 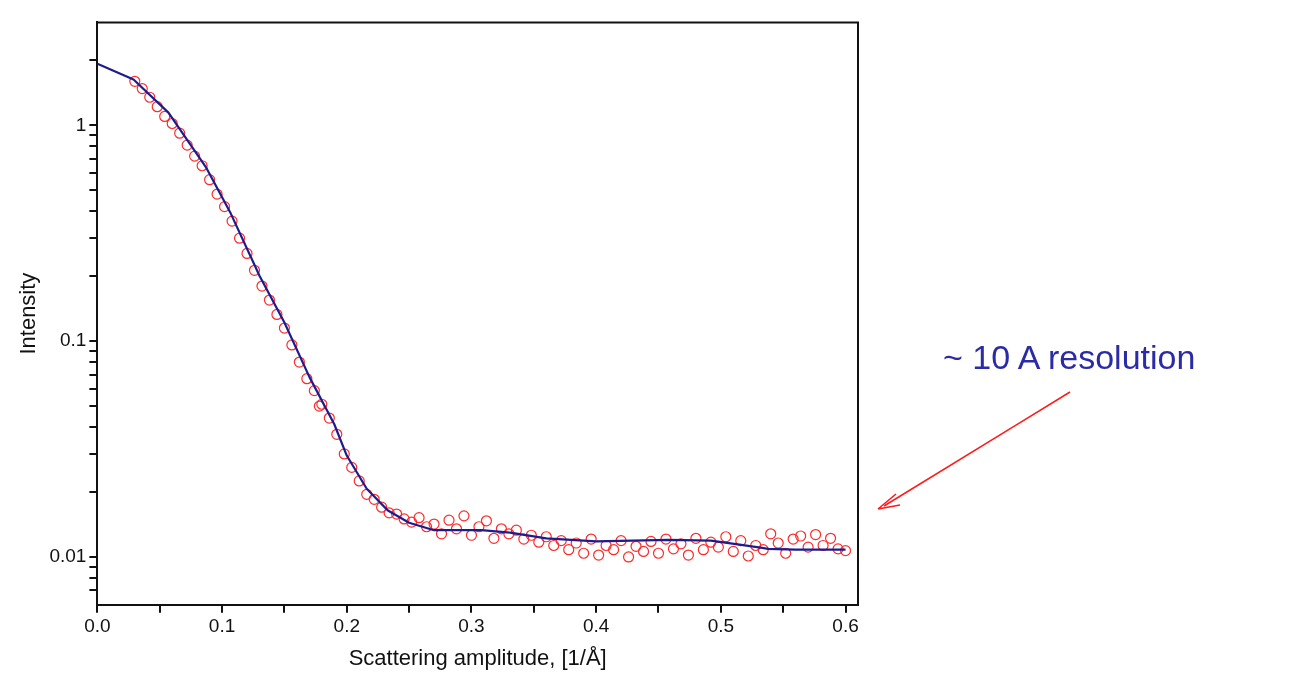 What do you see at coordinates (1069, 357) in the screenshot?
I see `text: ~ 10 A resolution` at bounding box center [1069, 357].